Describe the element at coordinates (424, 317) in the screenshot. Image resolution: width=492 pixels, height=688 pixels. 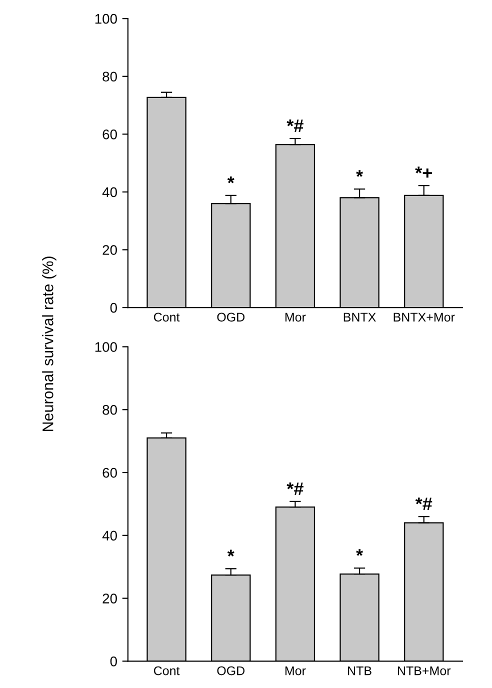
I see `x-tick-label: BNTX+Mor` at that location.